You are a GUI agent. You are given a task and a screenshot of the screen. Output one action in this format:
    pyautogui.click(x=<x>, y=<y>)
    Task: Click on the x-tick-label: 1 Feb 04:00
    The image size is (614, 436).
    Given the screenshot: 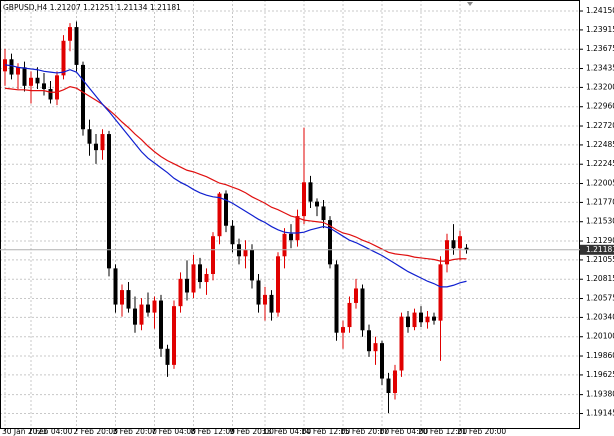 What is the action you would take?
    pyautogui.click(x=50, y=431)
    